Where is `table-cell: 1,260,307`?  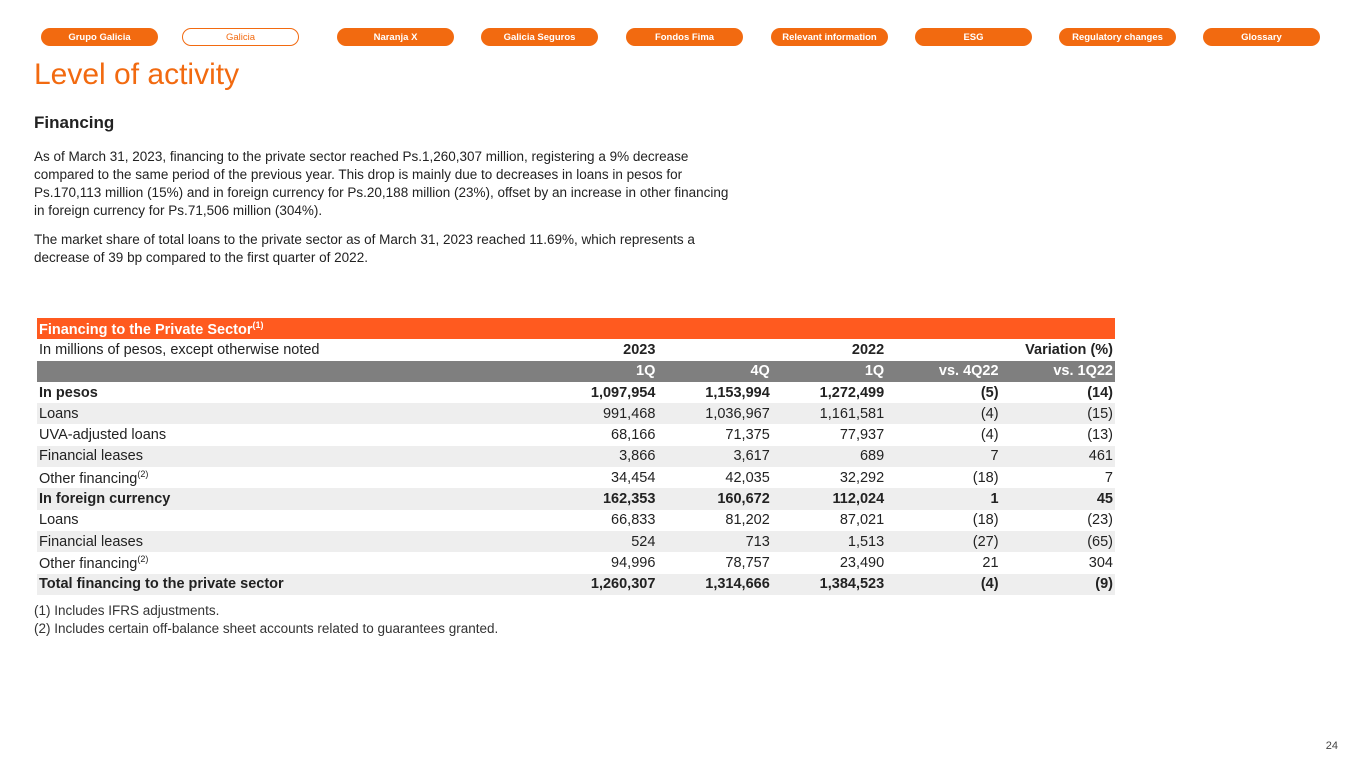 table-cell: 1,260,307 is located at coordinates (600, 584).